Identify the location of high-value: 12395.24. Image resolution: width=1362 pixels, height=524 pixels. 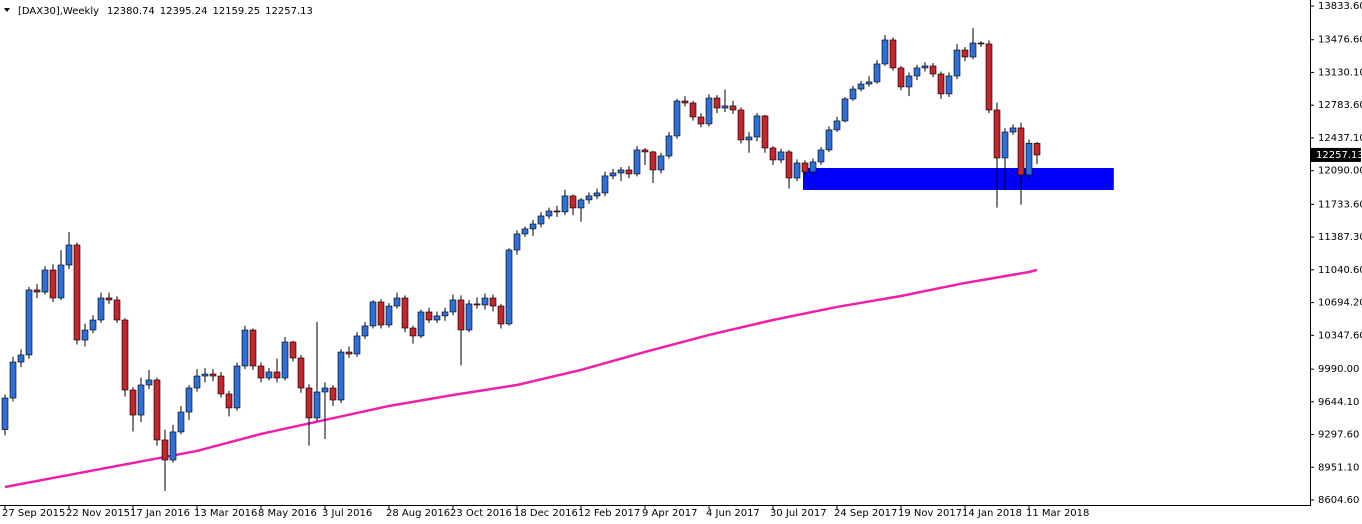
(184, 11).